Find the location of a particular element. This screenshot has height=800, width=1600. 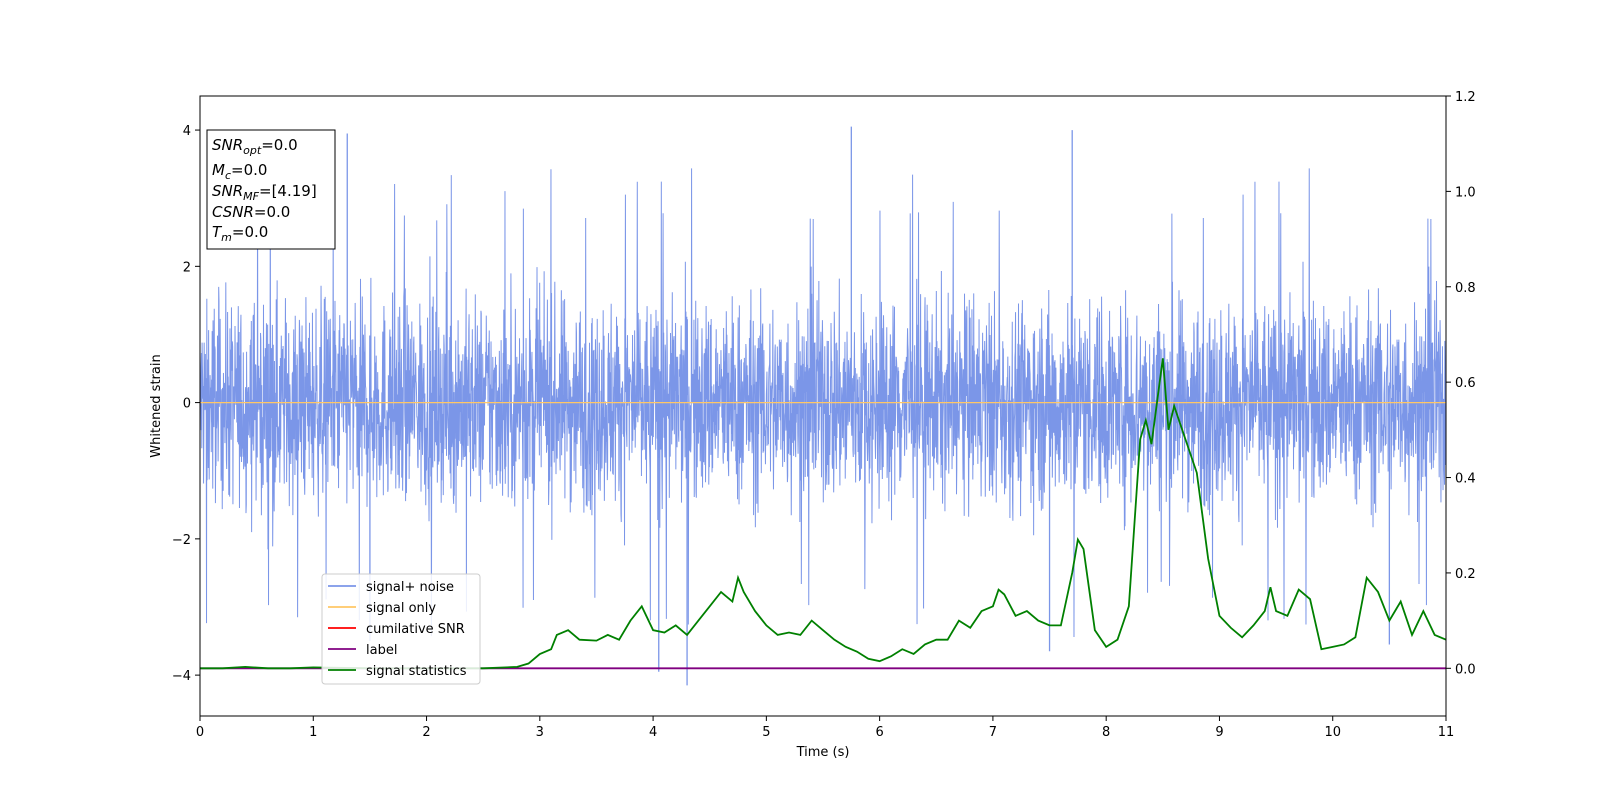

legend-label: signal statistics is located at coordinates (416, 671).